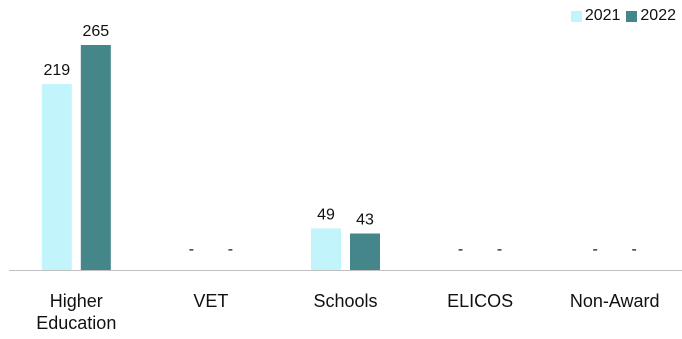 The height and width of the screenshot is (339, 682). I want to click on bar-higher-education-2021, so click(56, 177).